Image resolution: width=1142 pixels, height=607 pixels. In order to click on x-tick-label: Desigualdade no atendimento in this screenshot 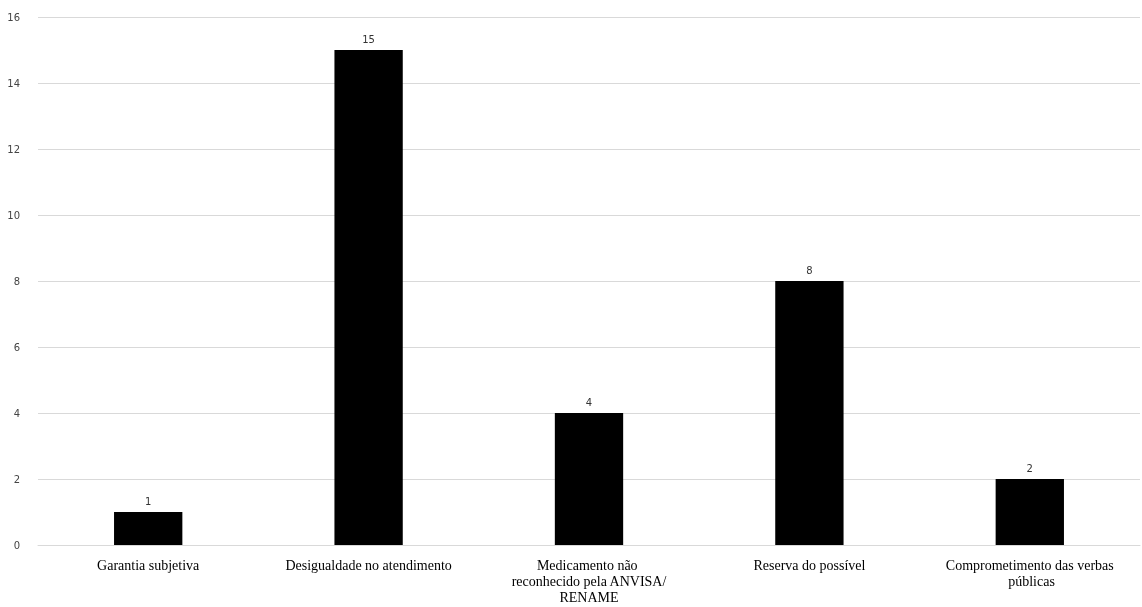, I will do `click(368, 565)`.